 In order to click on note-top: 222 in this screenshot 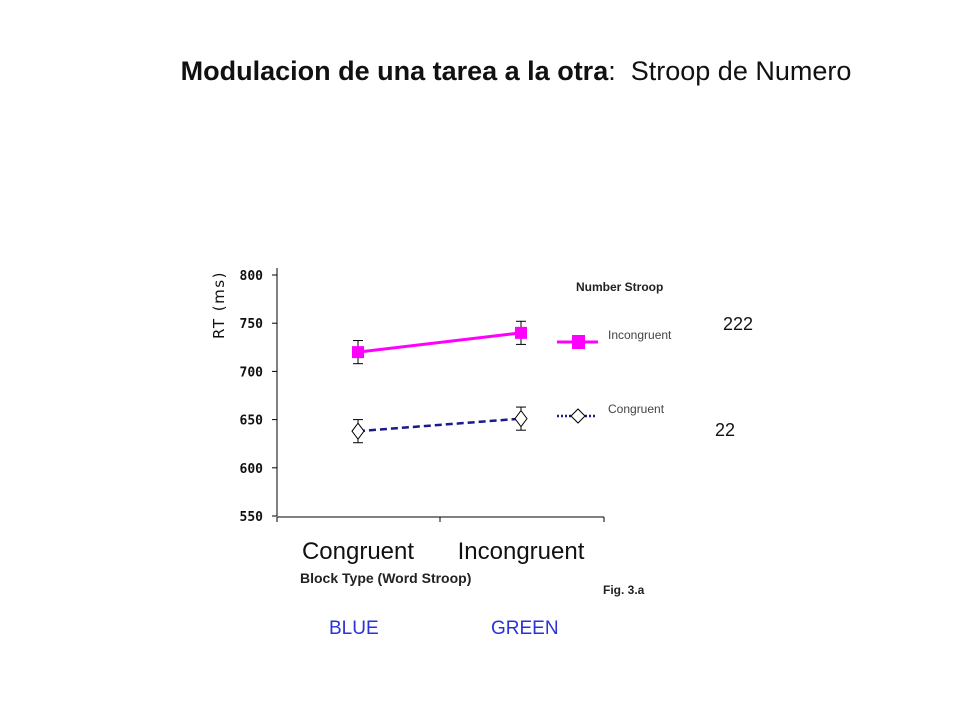, I will do `click(738, 324)`.